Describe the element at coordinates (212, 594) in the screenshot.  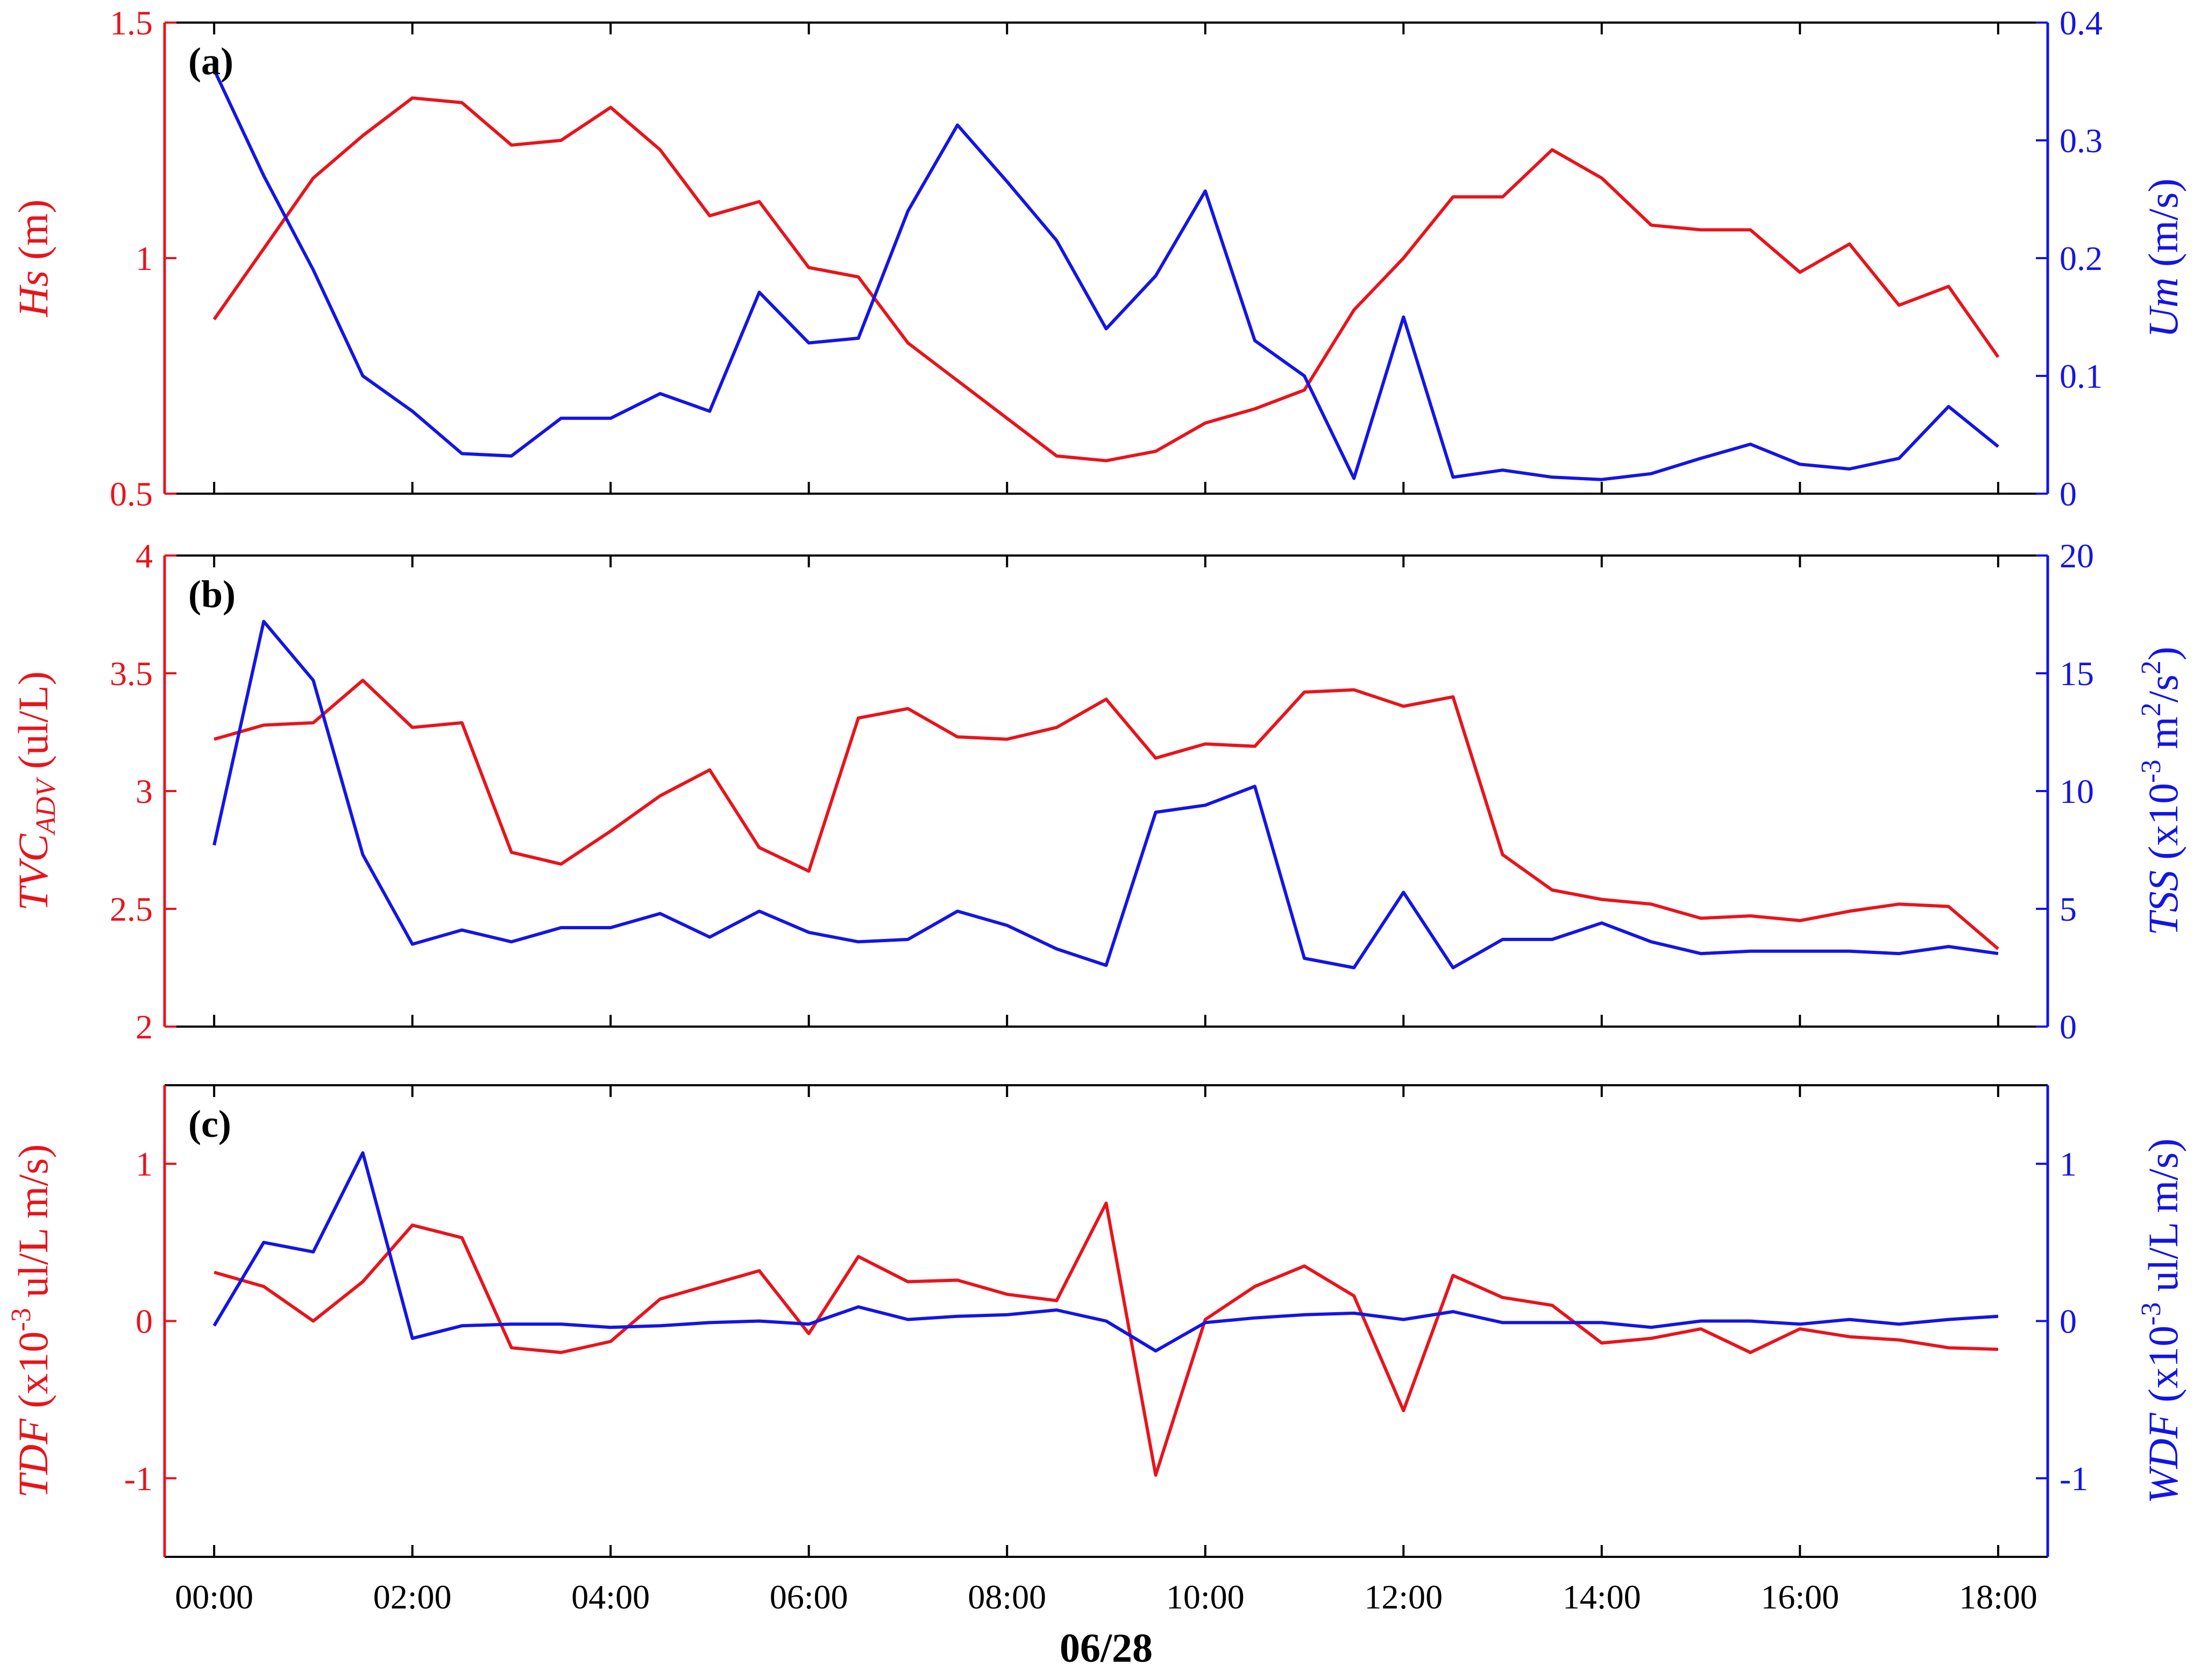
I see `panel-label: (b)` at that location.